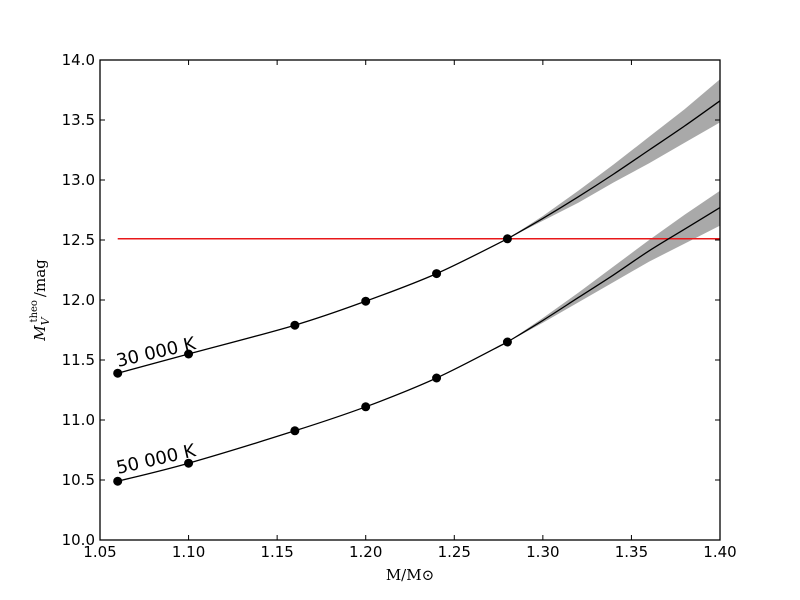 The width and height of the screenshot is (800, 600). I want to click on x-tick-label: 1.05, so click(99, 552).